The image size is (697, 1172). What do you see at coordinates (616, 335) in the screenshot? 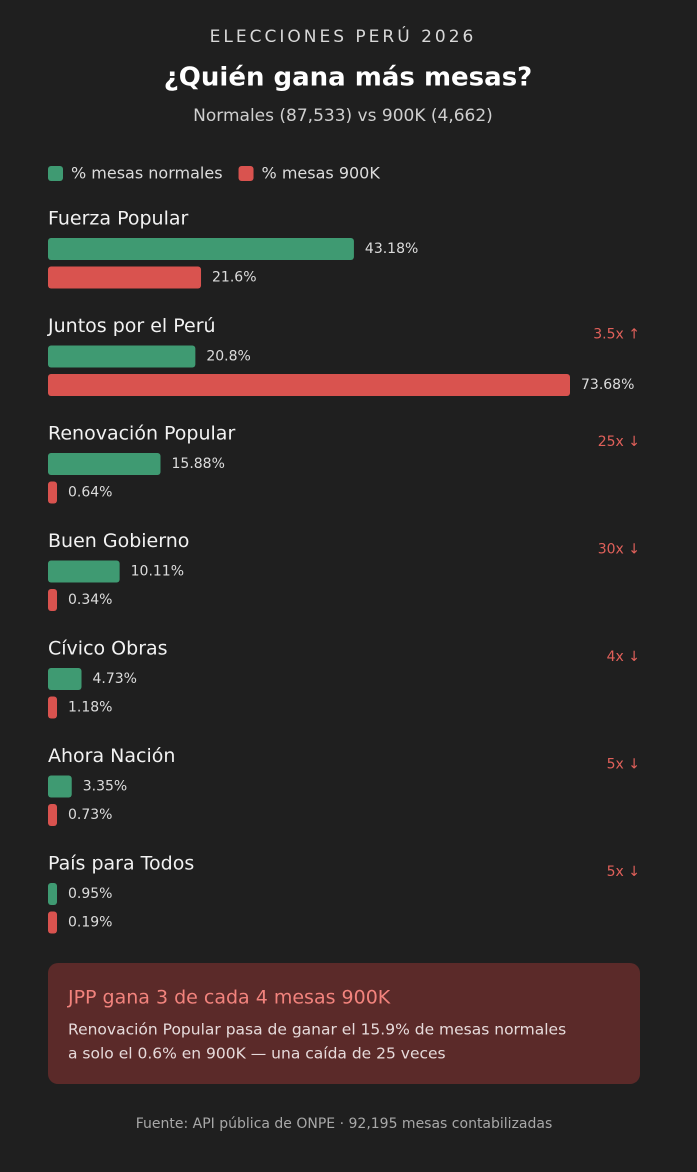
I see `ratio-annotation: 3.5x ↑` at bounding box center [616, 335].